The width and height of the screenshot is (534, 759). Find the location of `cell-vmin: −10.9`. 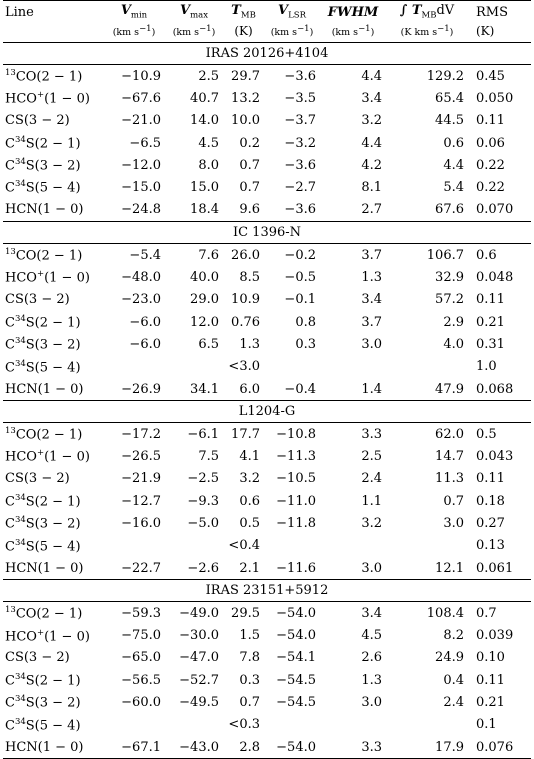

cell-vmin: −10.9 is located at coordinates (141, 76).